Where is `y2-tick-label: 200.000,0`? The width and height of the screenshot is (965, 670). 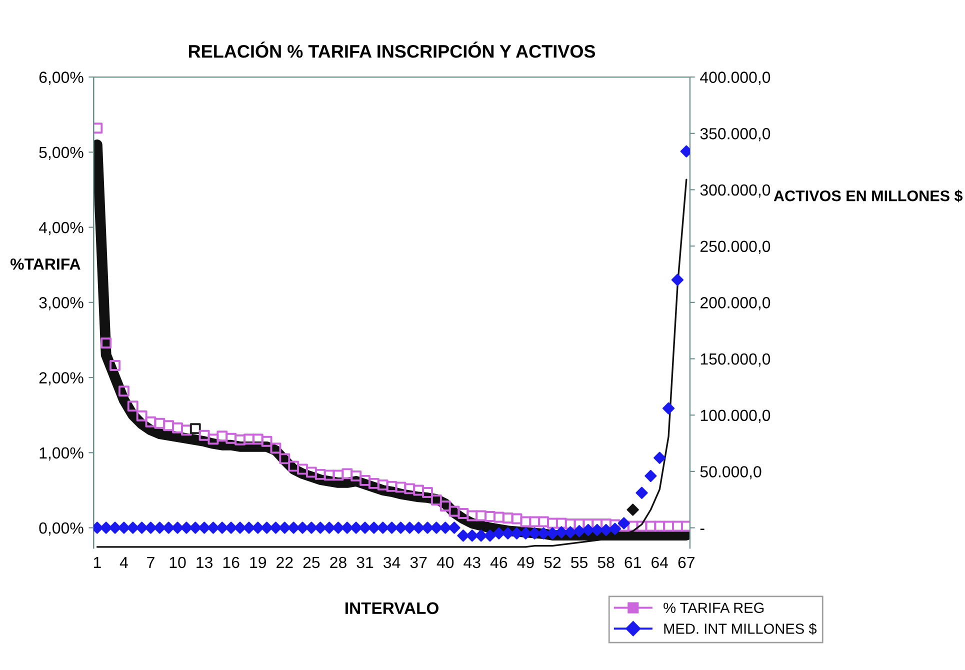 y2-tick-label: 200.000,0 is located at coordinates (735, 303).